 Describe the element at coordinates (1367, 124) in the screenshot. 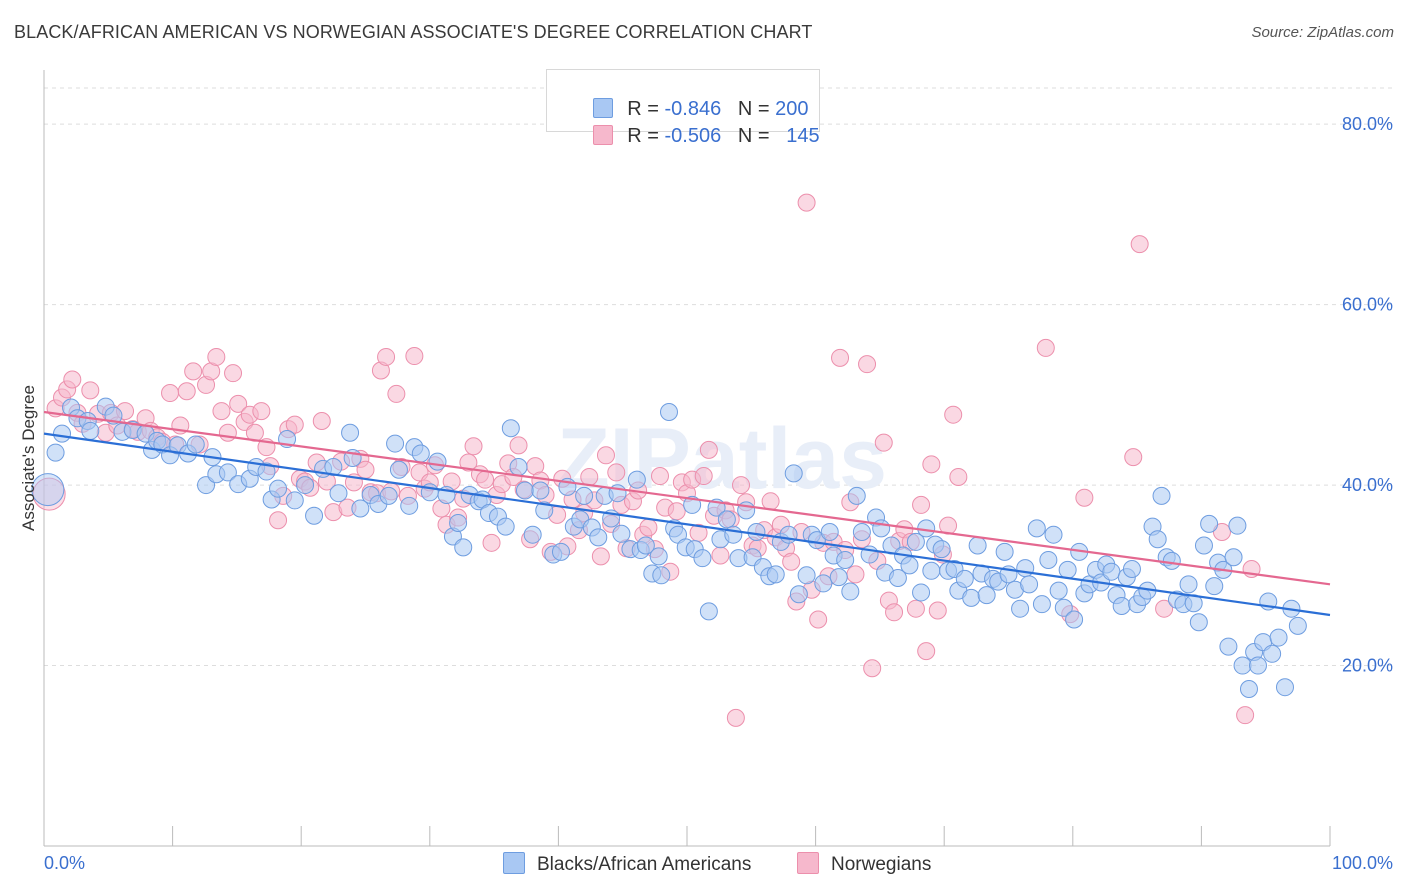

I see `y-tick-label: 80.0%` at that location.